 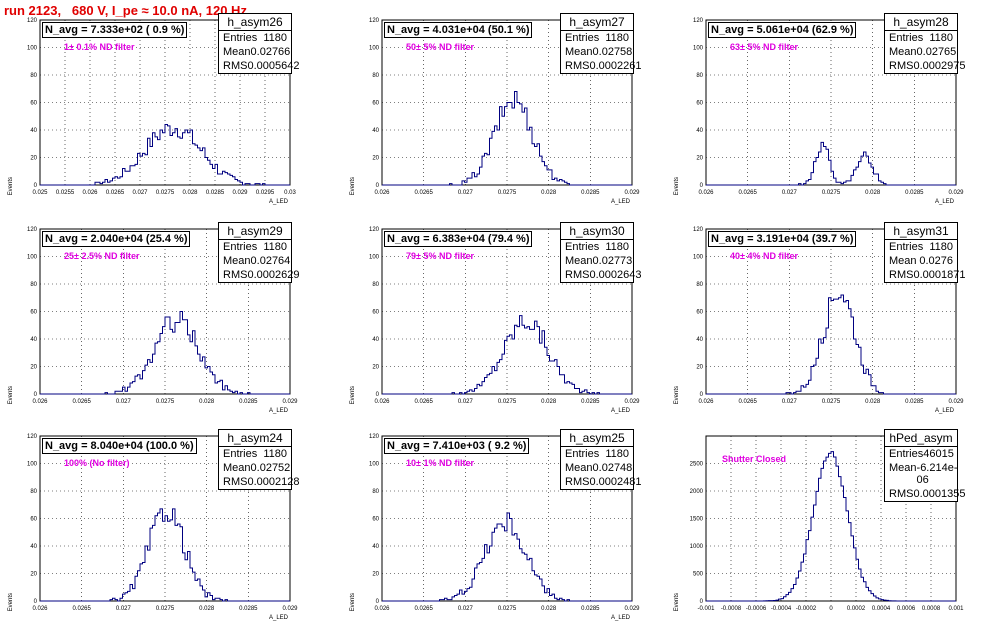 What do you see at coordinates (97, 463) in the screenshot?
I see `filter-annotation: 100% (No filter)` at bounding box center [97, 463].